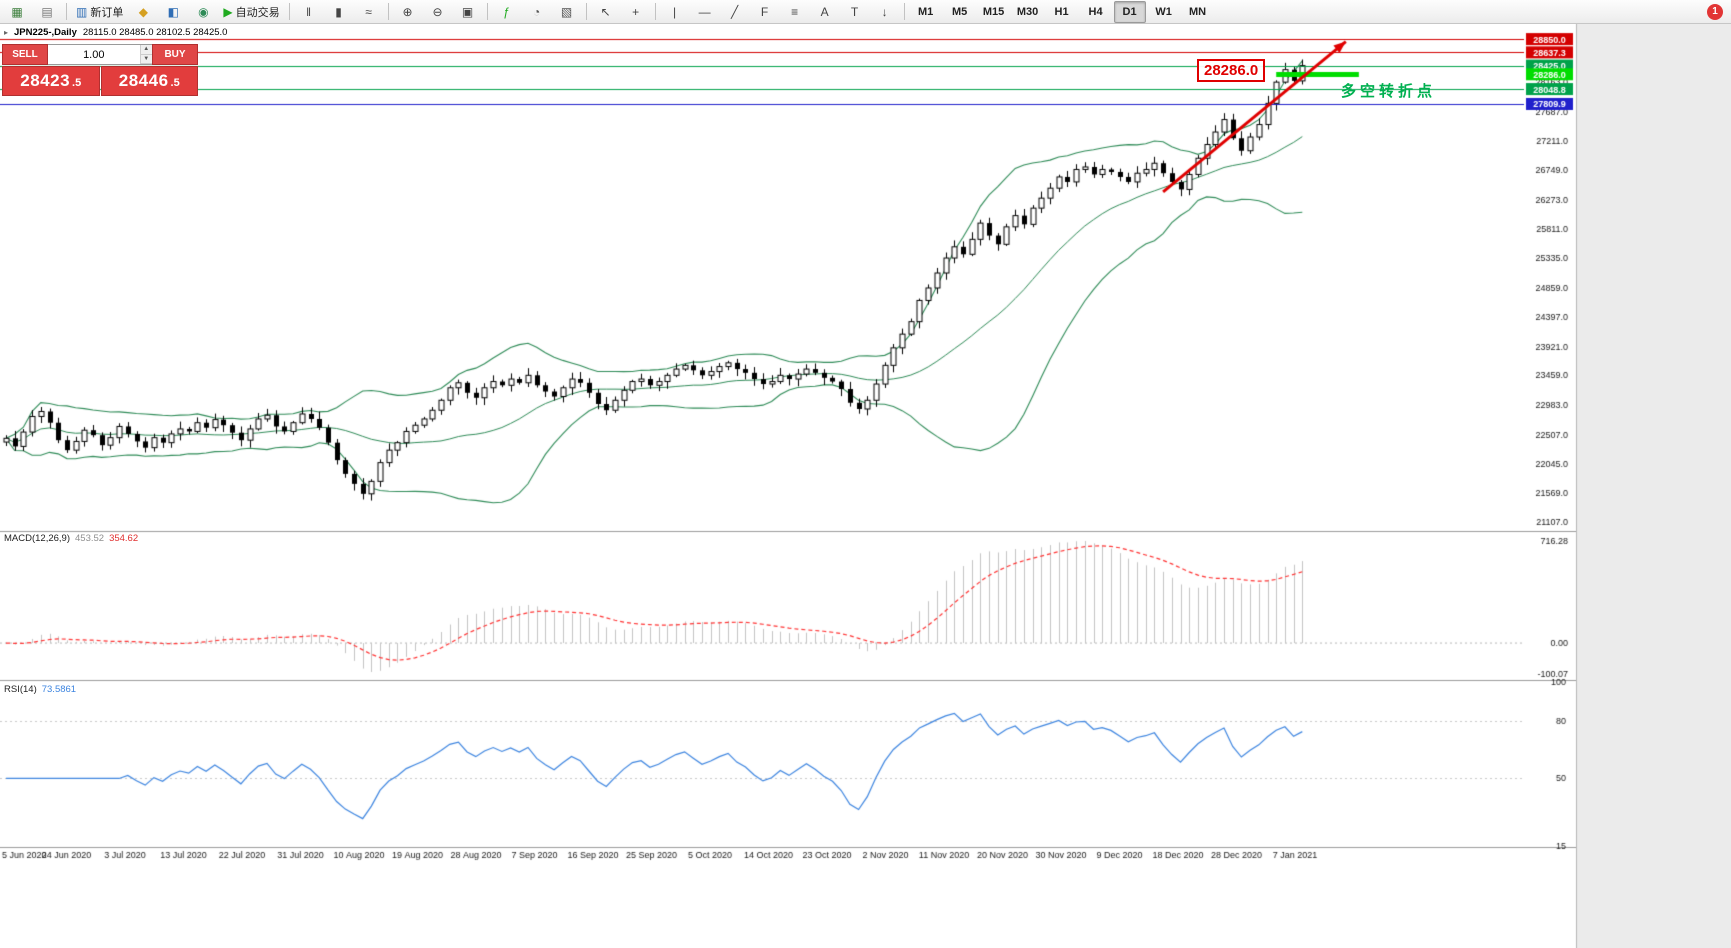 The width and height of the screenshot is (1731, 948). What do you see at coordinates (59, 689) in the screenshot?
I see `rsi-value: 73.5861` at bounding box center [59, 689].